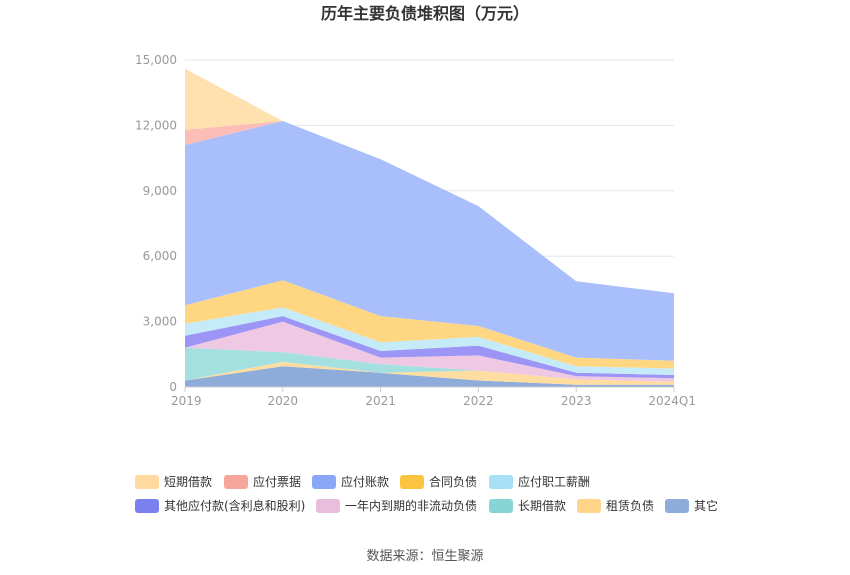 The height and width of the screenshot is (575, 850). I want to click on x-tick-label: 2023, so click(576, 401).